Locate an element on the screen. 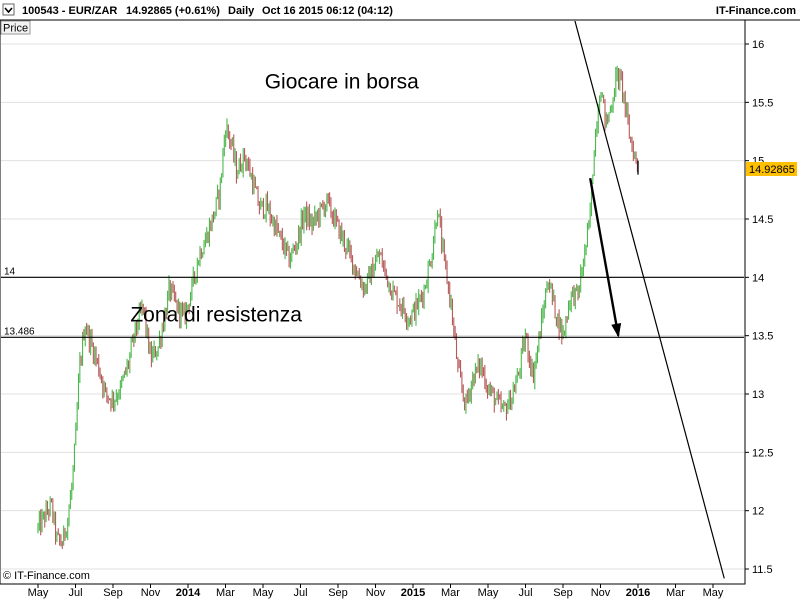 The width and height of the screenshot is (800, 600). header-bar is located at coordinates (400, 10).